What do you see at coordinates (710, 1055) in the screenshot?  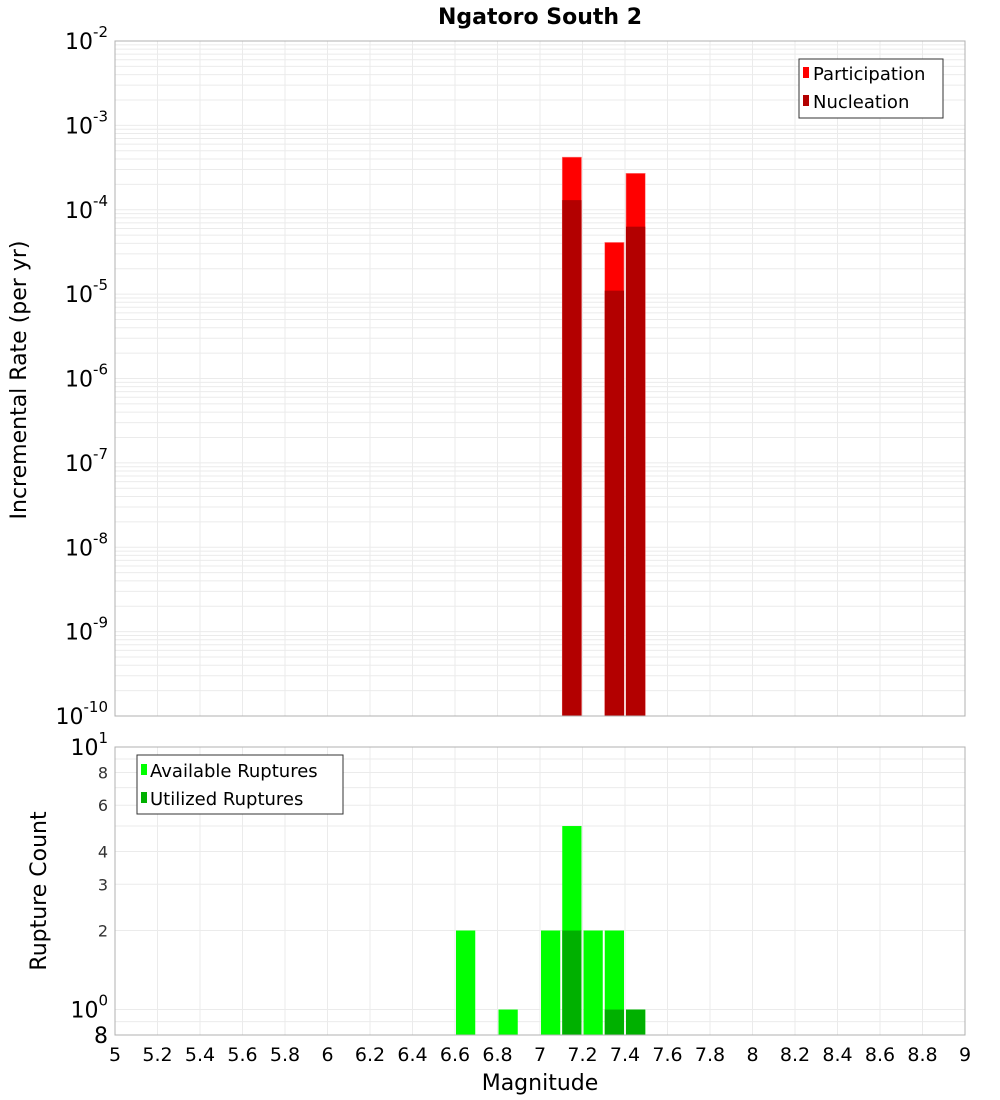 I see `x-tick-label: 7.8` at bounding box center [710, 1055].